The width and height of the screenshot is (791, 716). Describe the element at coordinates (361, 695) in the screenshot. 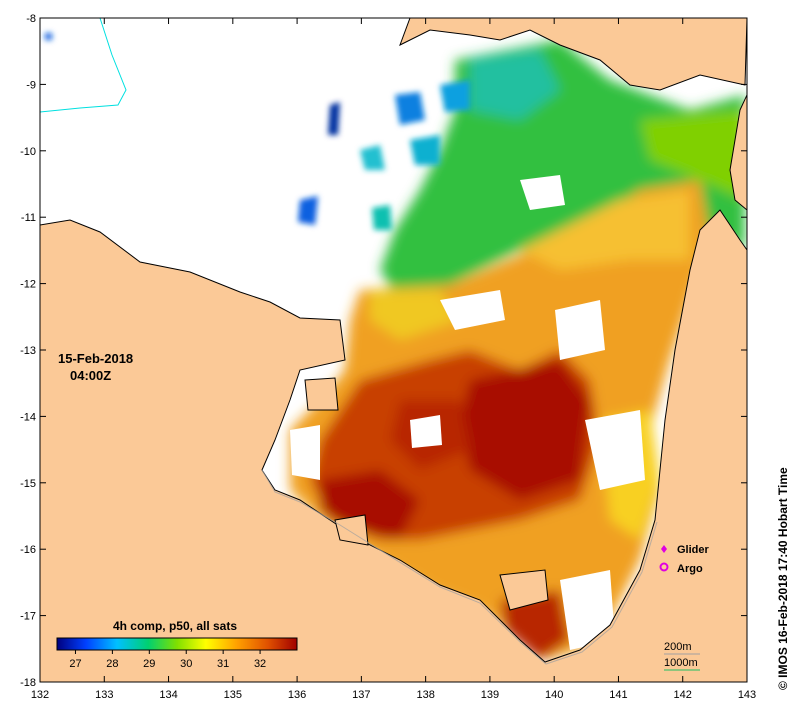

I see `x-tick-label: 137` at that location.